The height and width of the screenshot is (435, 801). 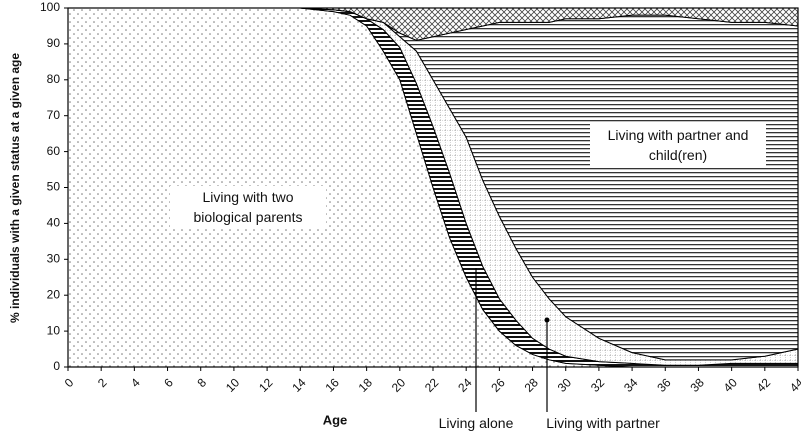 I want to click on x-tick-label: 20, so click(x=399, y=385).